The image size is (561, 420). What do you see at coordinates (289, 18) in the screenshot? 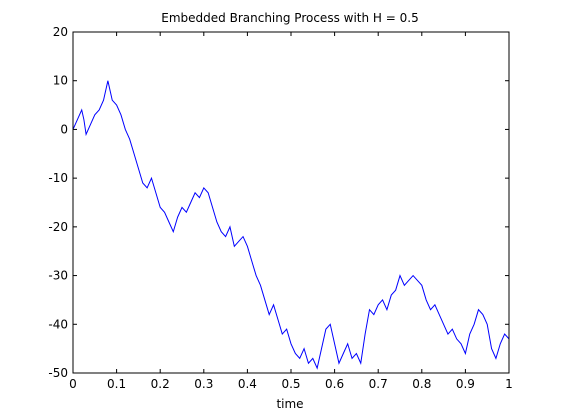
I see `chart-title: Embedded Branching Process with H = 0.5` at bounding box center [289, 18].